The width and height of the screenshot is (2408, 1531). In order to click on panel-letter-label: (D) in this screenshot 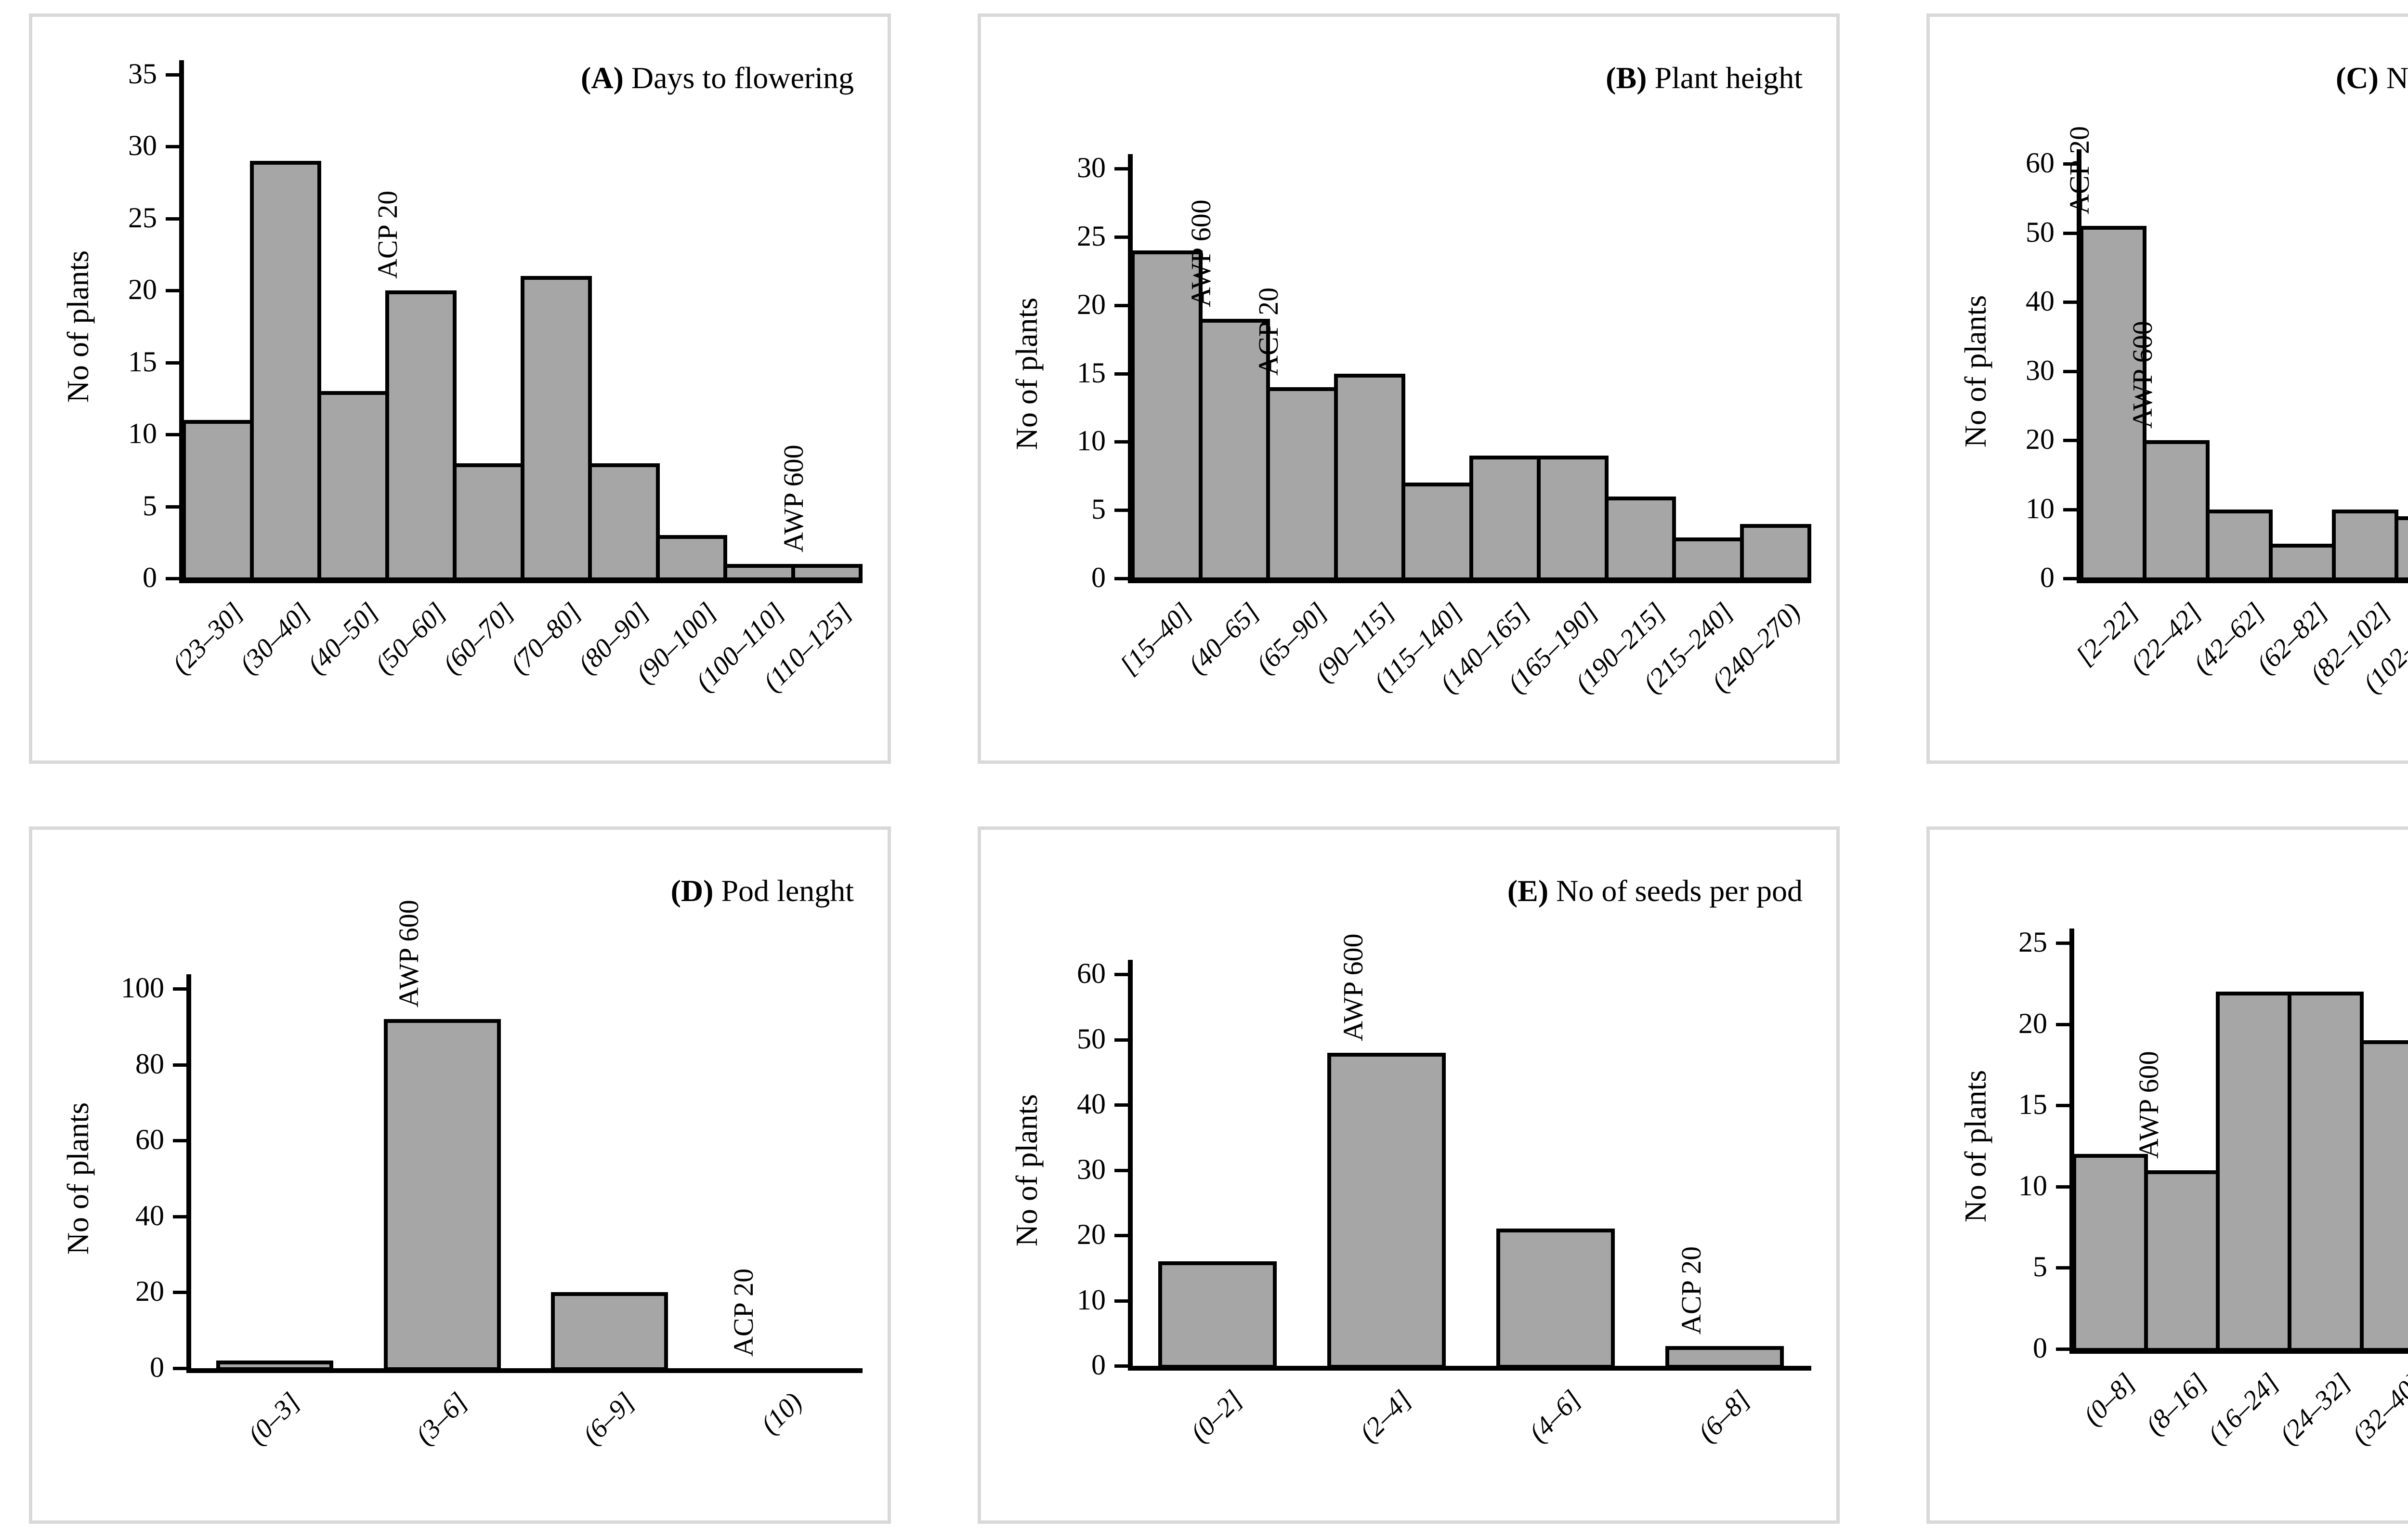, I will do `click(692, 891)`.